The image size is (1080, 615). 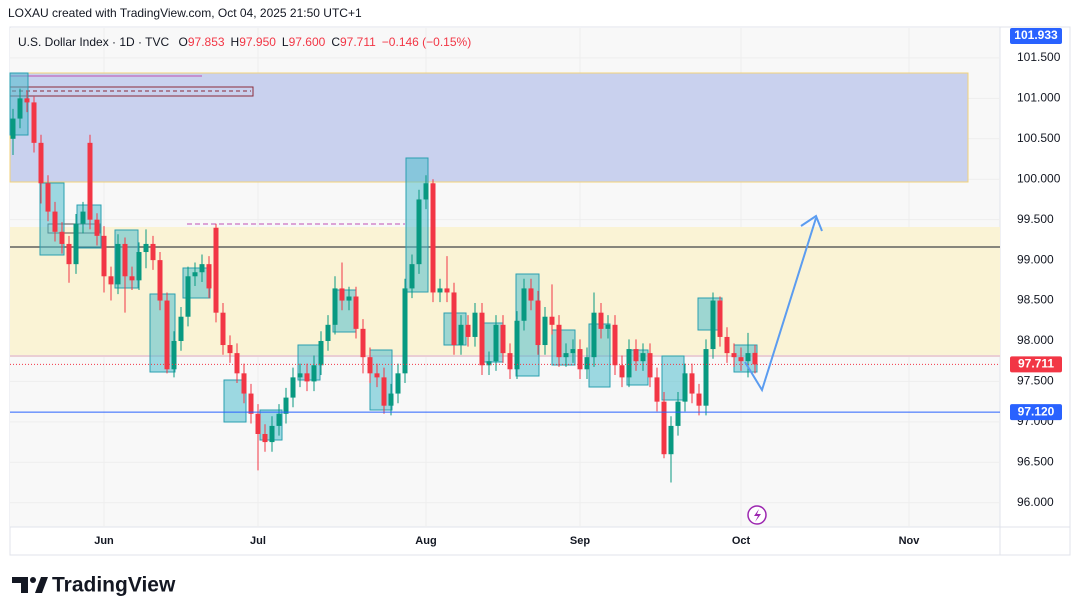 I want to click on forecast-arrow, so click(x=783, y=303).